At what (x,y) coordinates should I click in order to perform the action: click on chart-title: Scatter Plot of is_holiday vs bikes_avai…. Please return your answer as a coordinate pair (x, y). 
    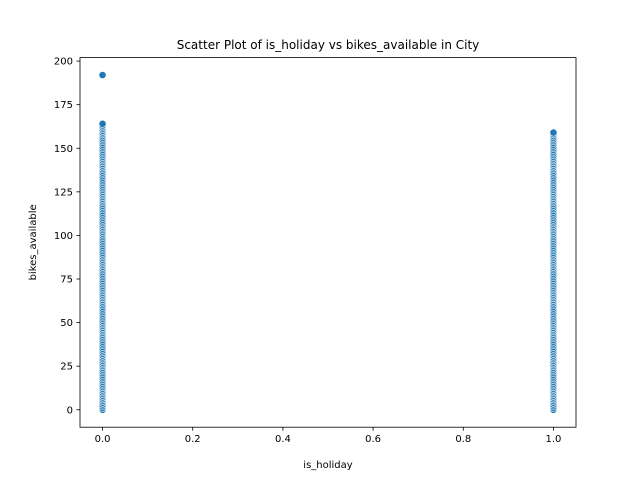
    Looking at the image, I should click on (328, 45).